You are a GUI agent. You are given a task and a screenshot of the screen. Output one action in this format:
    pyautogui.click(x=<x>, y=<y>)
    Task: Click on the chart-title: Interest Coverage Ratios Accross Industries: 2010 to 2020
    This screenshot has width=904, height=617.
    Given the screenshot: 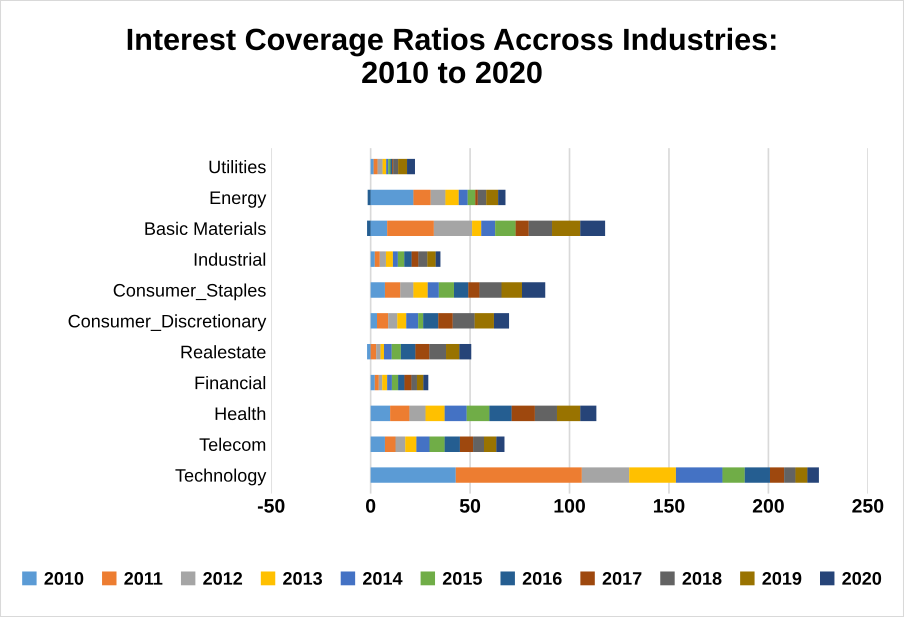 What is the action you would take?
    pyautogui.click(x=452, y=56)
    